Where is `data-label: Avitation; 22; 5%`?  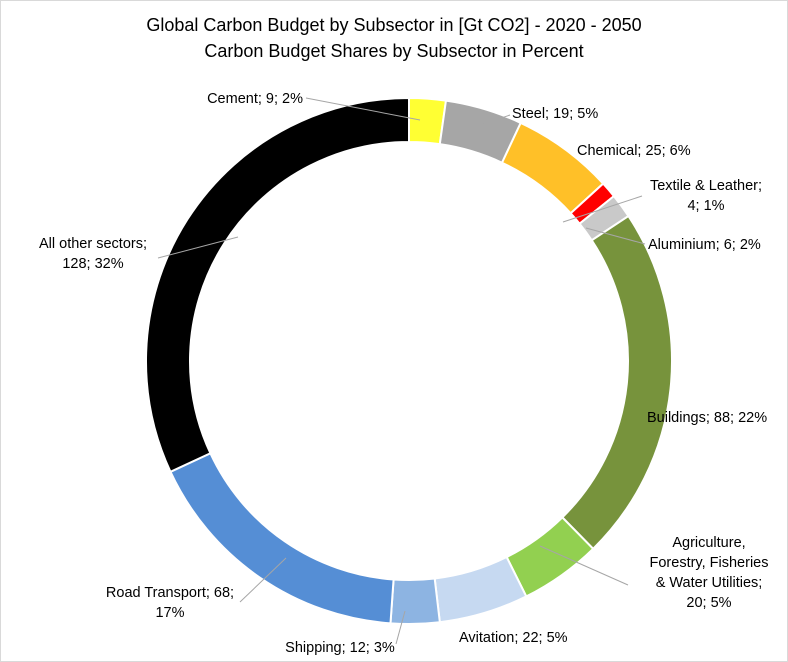
data-label: Avitation; 22; 5% is located at coordinates (513, 638).